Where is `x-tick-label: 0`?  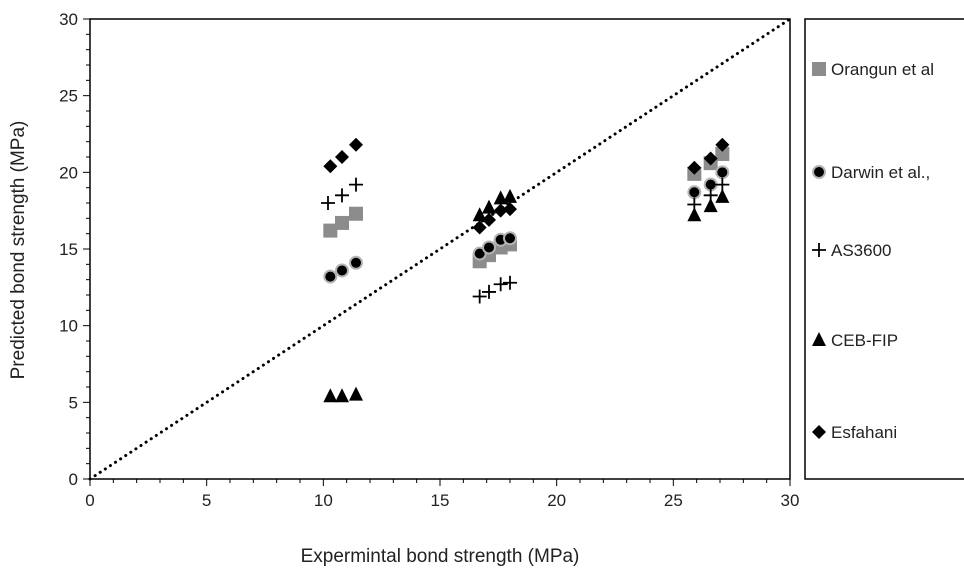 x-tick-label: 0 is located at coordinates (89, 500).